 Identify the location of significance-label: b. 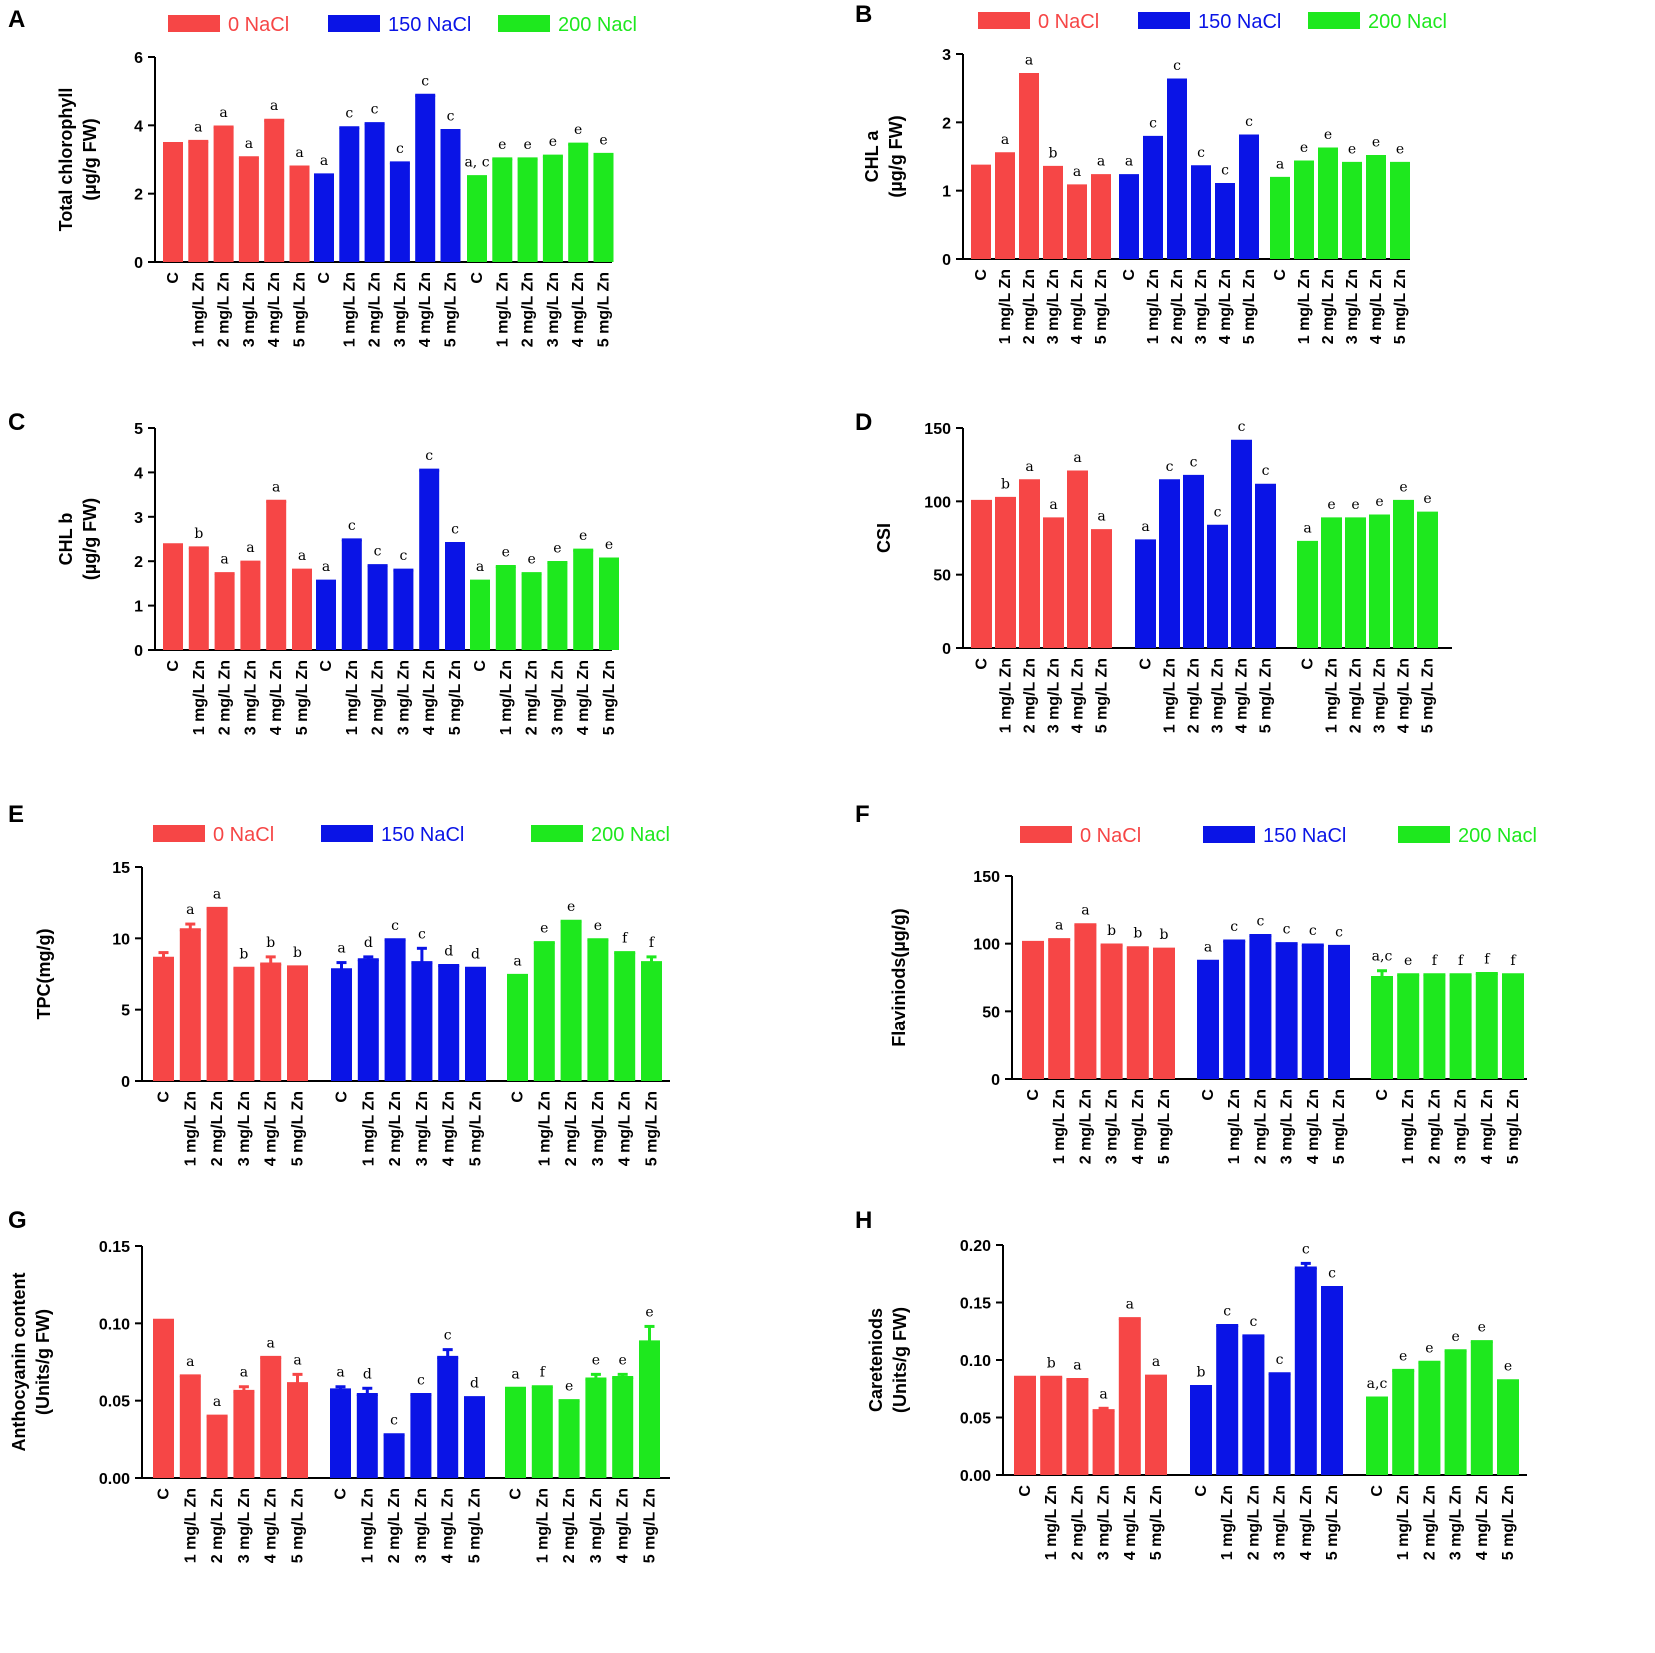
(297, 953).